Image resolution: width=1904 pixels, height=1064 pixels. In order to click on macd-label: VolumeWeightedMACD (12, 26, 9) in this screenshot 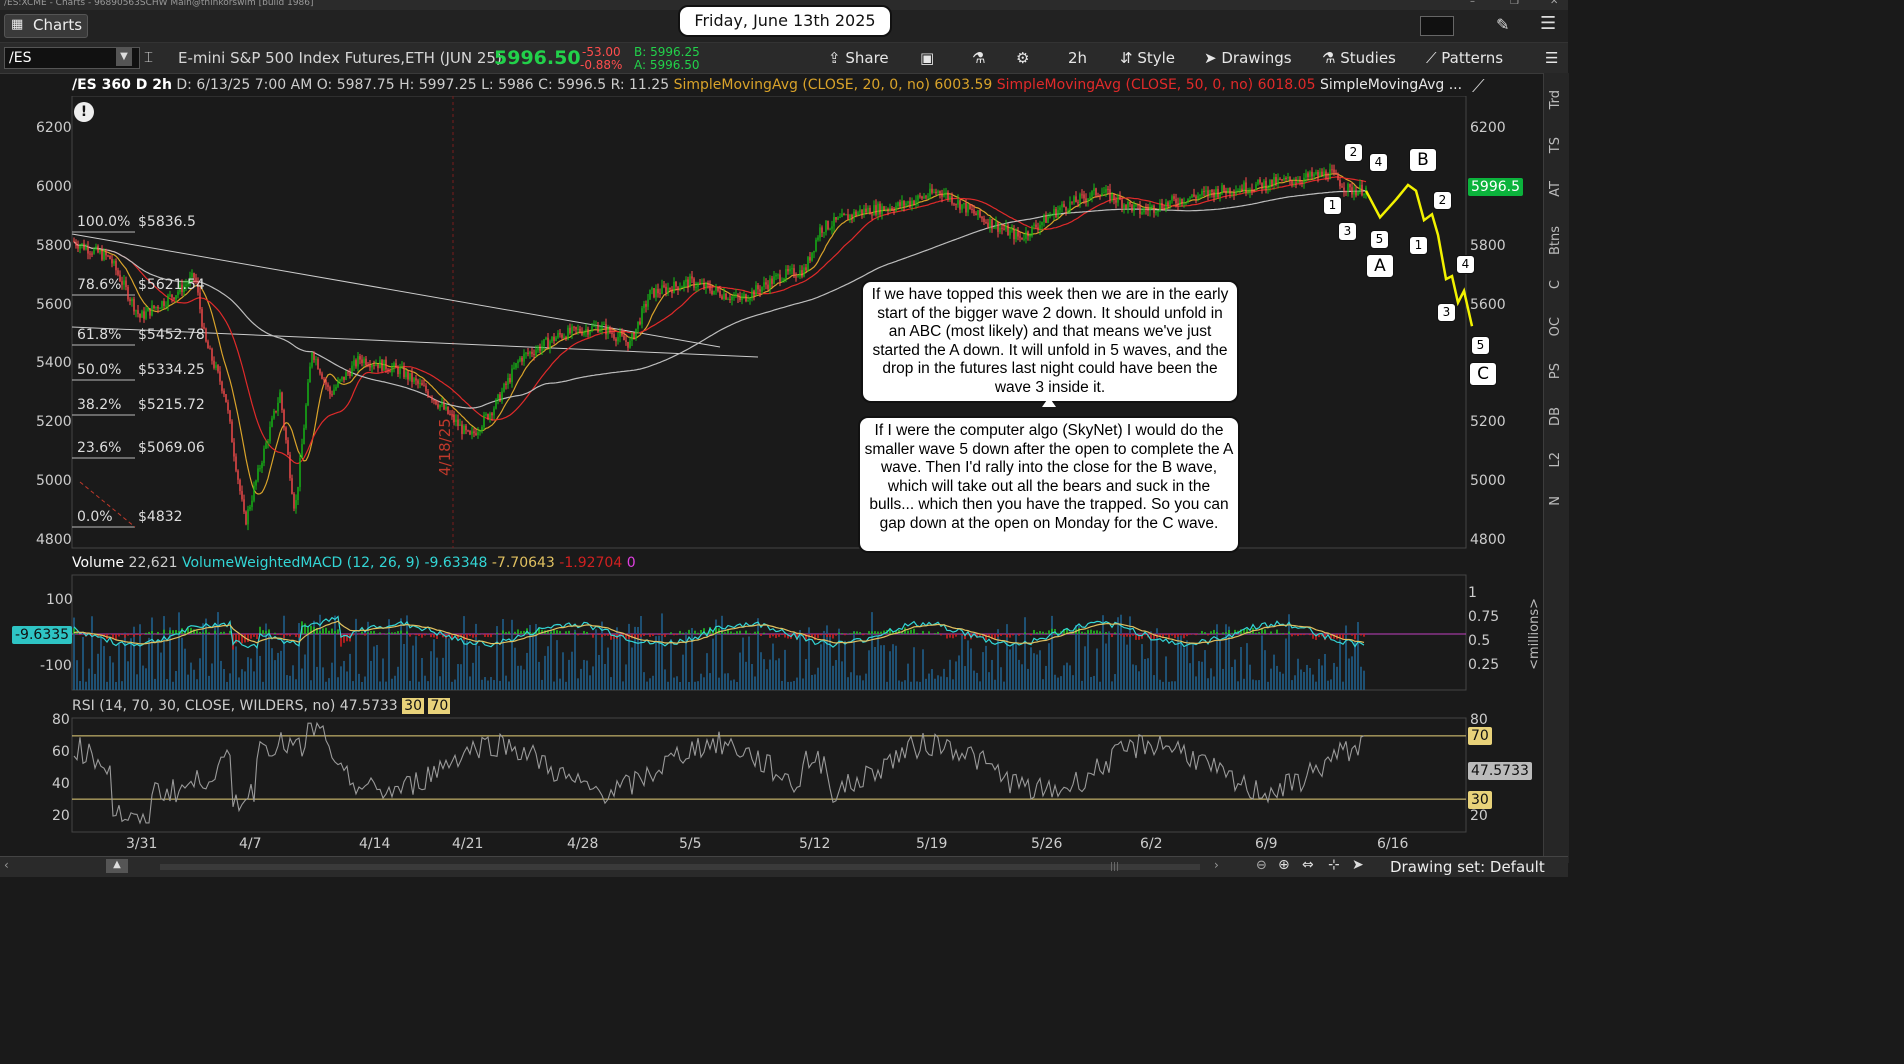, I will do `click(301, 563)`.